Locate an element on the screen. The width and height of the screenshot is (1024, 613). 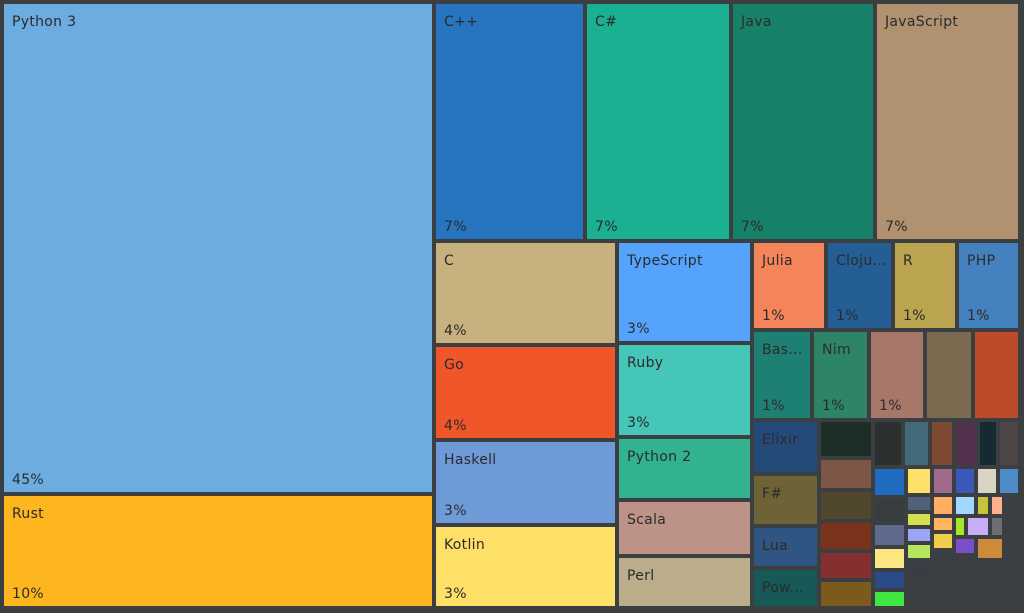
tile-label: Scala is located at coordinates (647, 520).